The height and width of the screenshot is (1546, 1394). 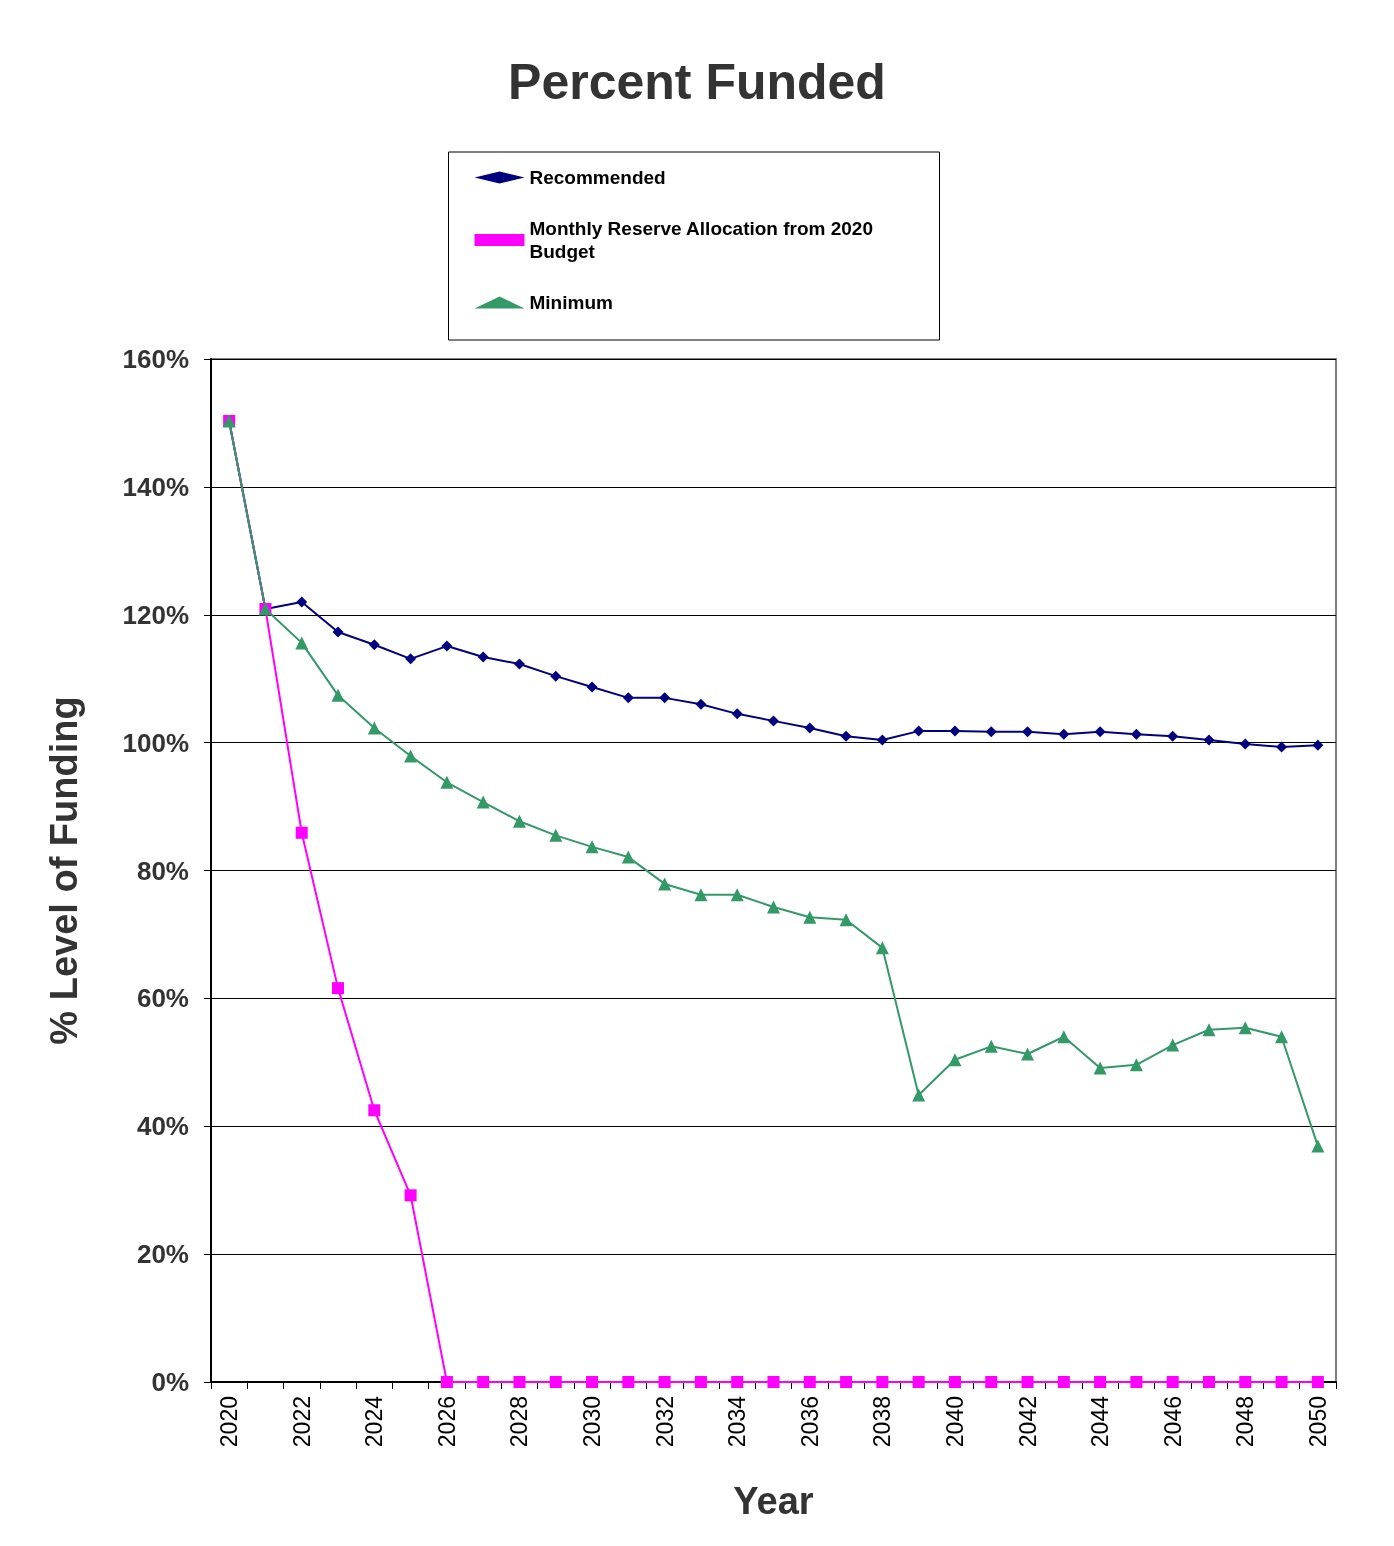 What do you see at coordinates (1245, 1422) in the screenshot?
I see `x-tick-label: 2048` at bounding box center [1245, 1422].